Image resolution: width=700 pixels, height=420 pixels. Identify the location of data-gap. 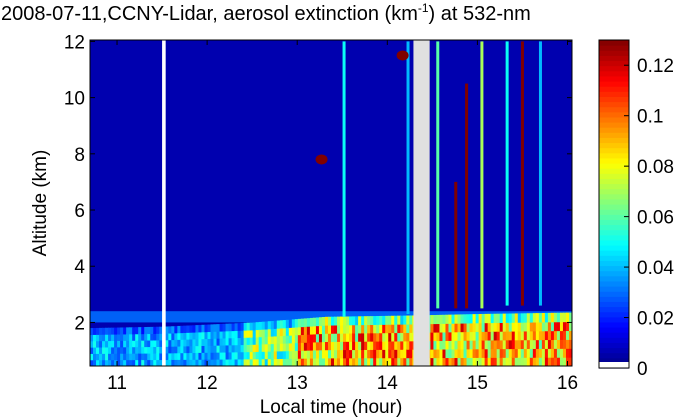
(421, 203).